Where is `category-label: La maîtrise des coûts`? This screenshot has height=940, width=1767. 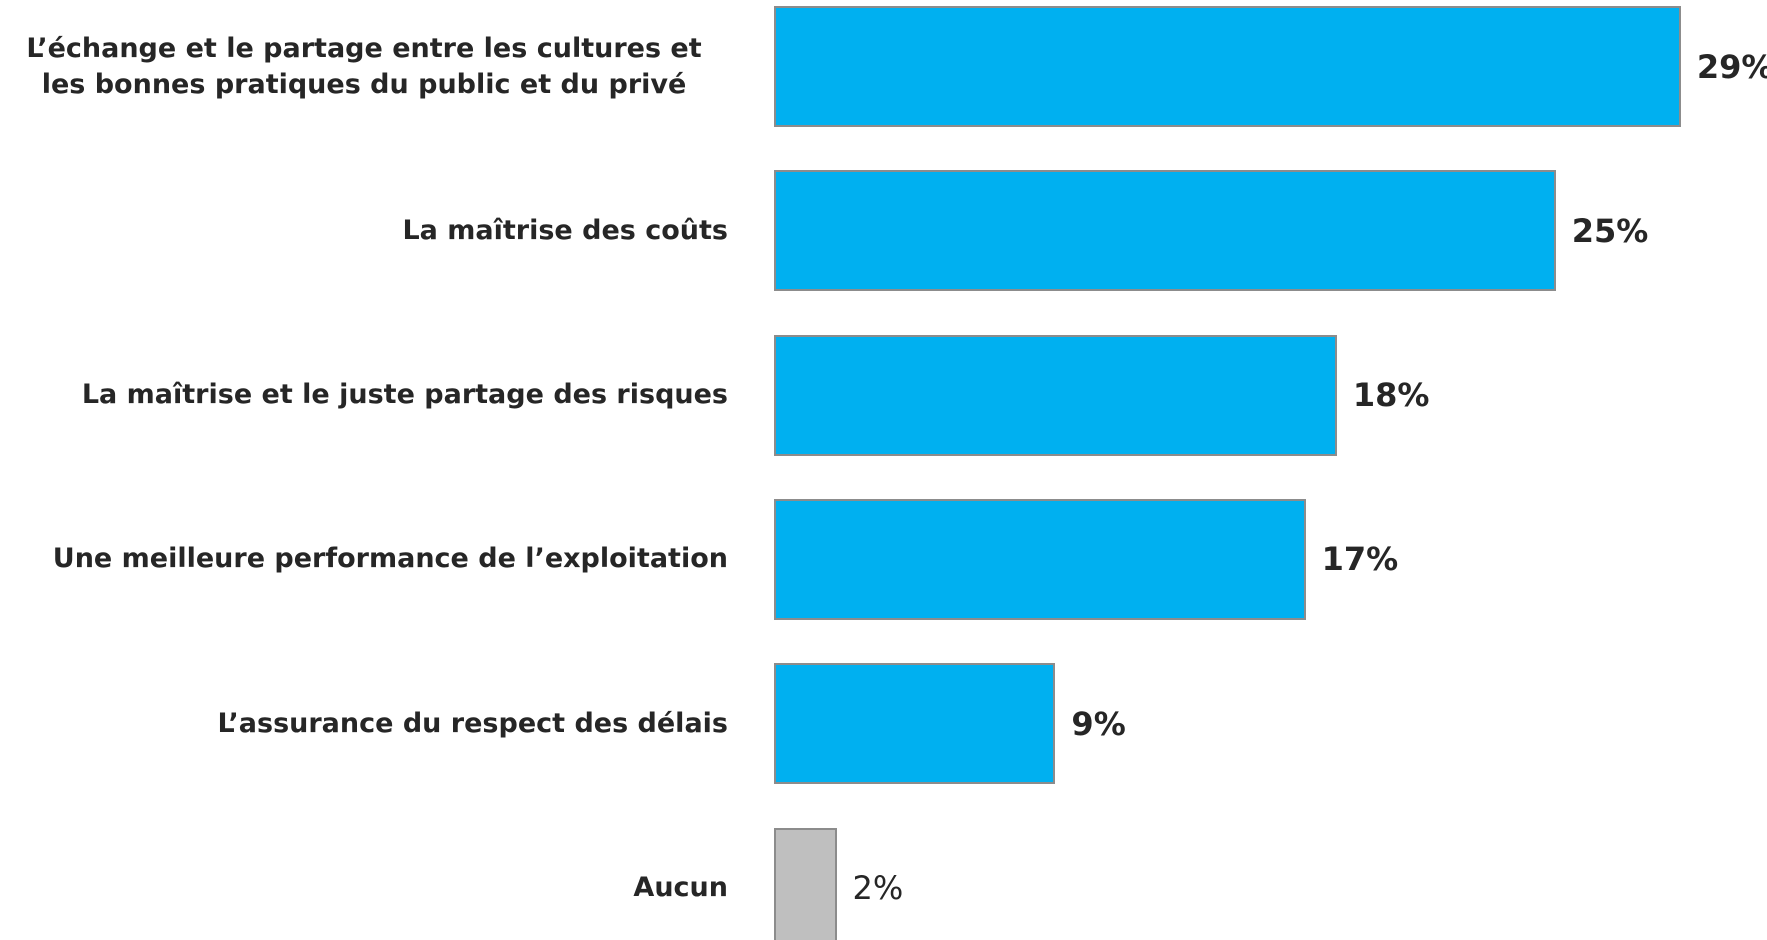
category-label: La maîtrise des coûts is located at coordinates (364, 230).